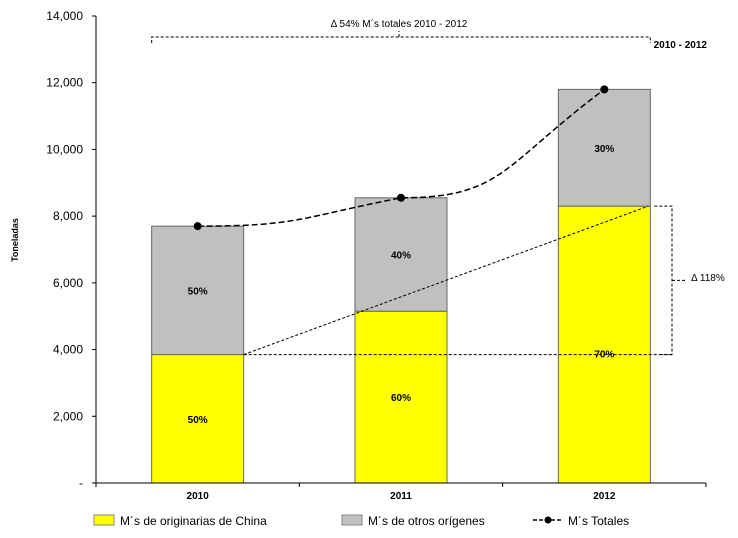 This screenshot has height=538, width=738. I want to click on period-label: 2010 - 2012, so click(681, 45).